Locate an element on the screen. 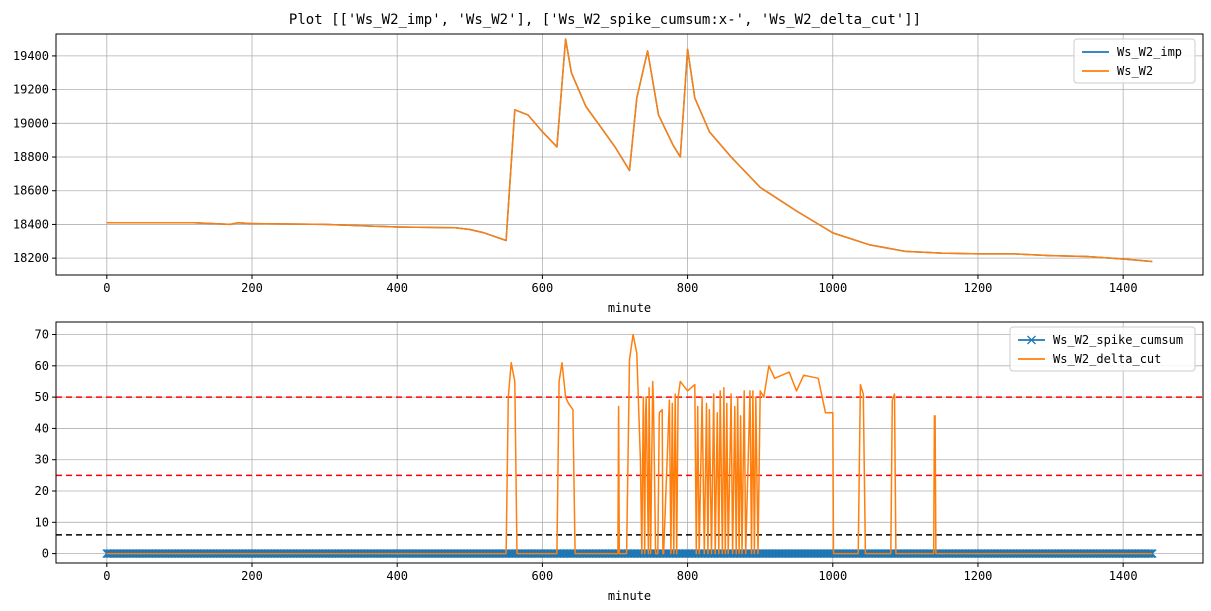 The width and height of the screenshot is (1211, 611). top-xlabel: minute is located at coordinates (629, 308).